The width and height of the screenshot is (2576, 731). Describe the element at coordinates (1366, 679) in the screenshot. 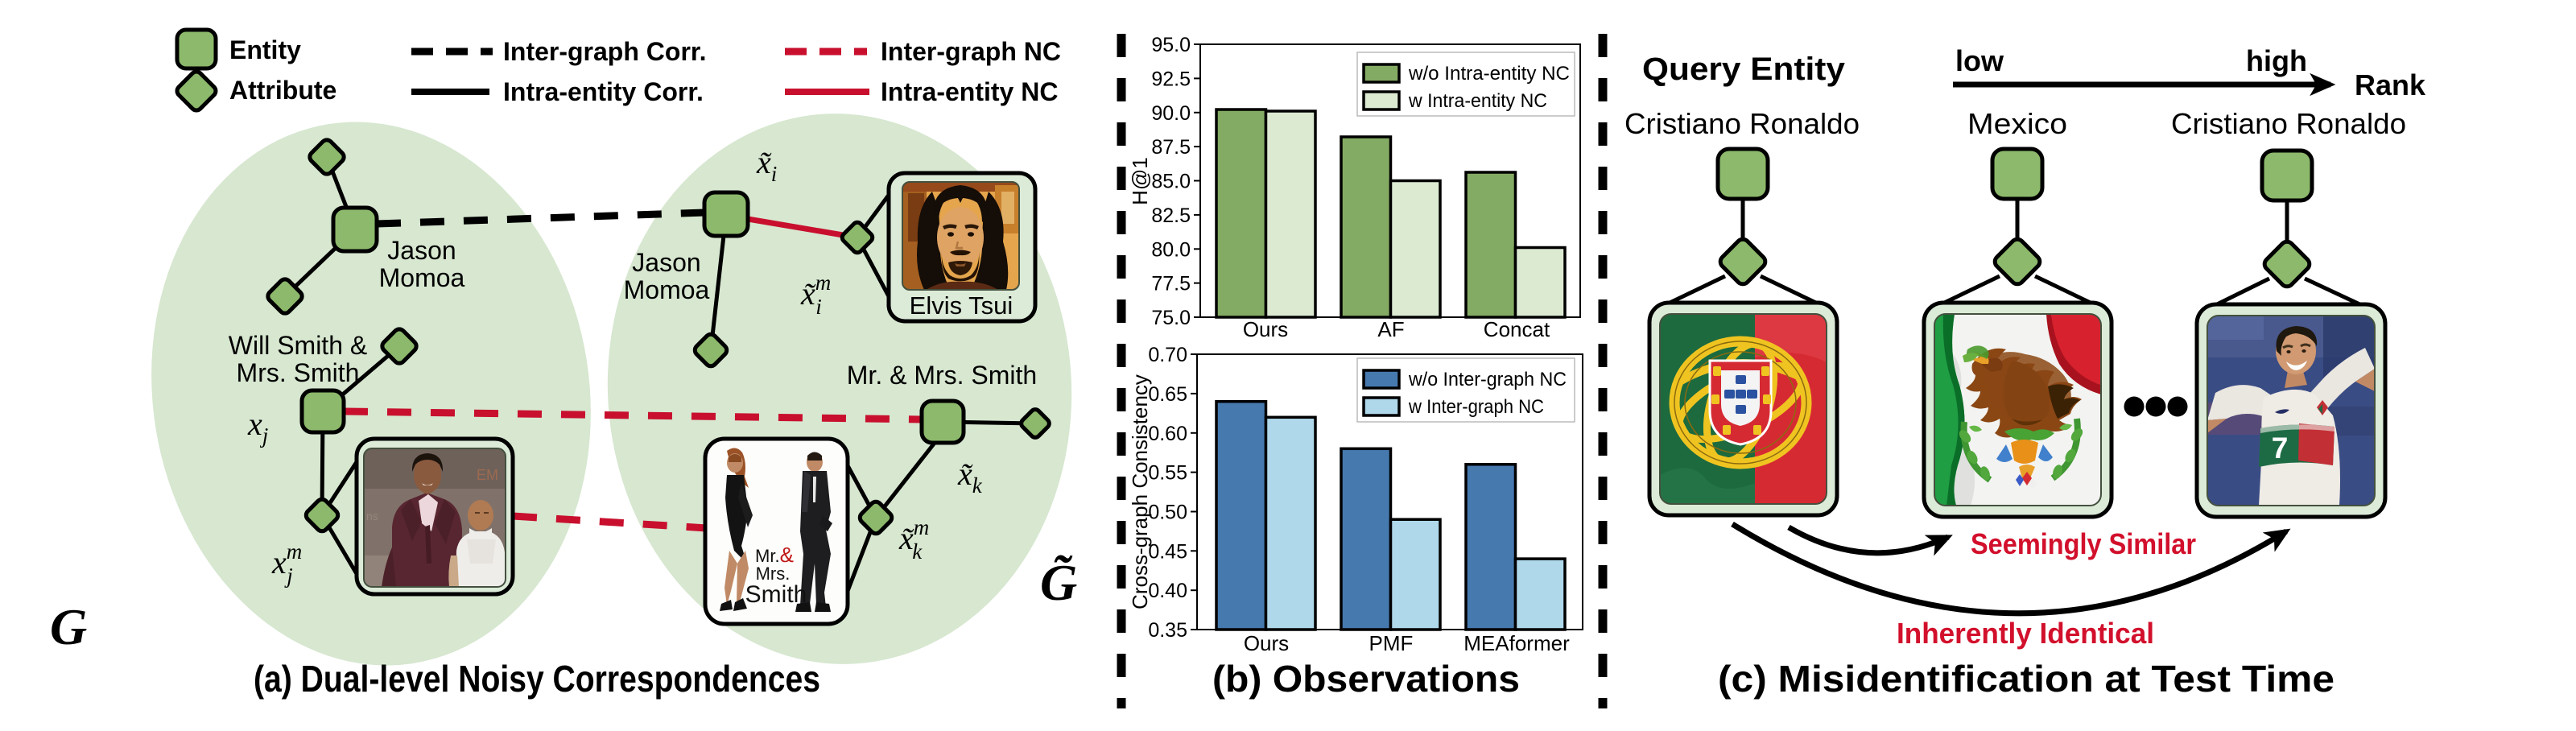

I see `svg-text: (b) Observations` at that location.